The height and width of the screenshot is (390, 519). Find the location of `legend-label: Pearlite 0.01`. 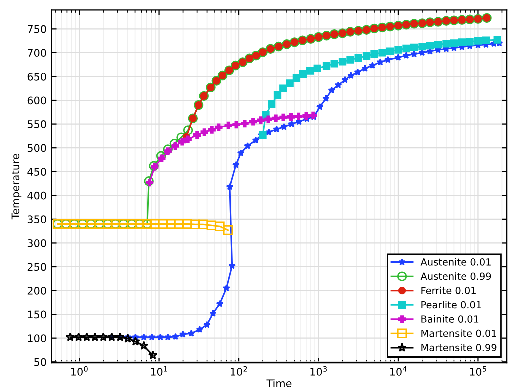

legend-label: Pearlite 0.01 is located at coordinates (452, 305).